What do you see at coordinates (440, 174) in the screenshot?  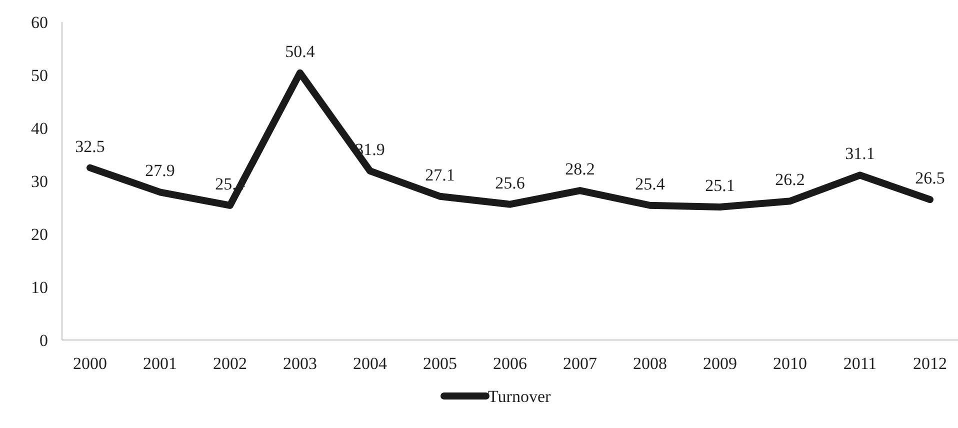 I see `data-label: 27.1` at bounding box center [440, 174].